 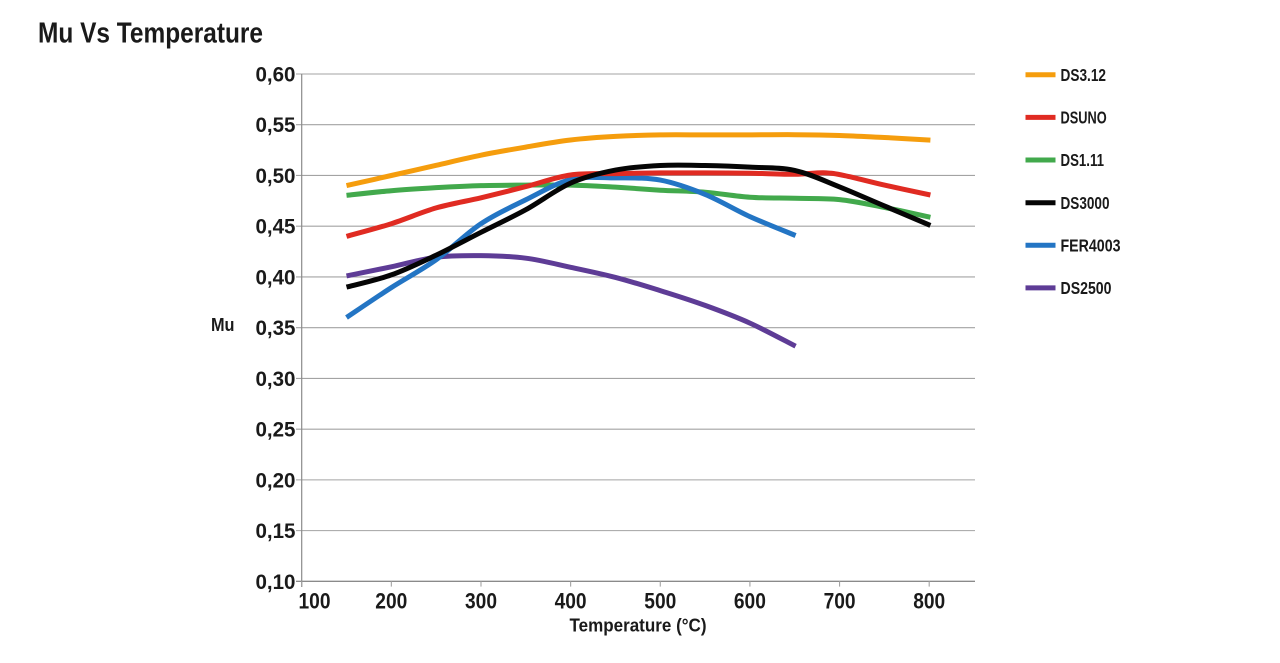 I want to click on svg-text: 0,20, so click(x=276, y=480).